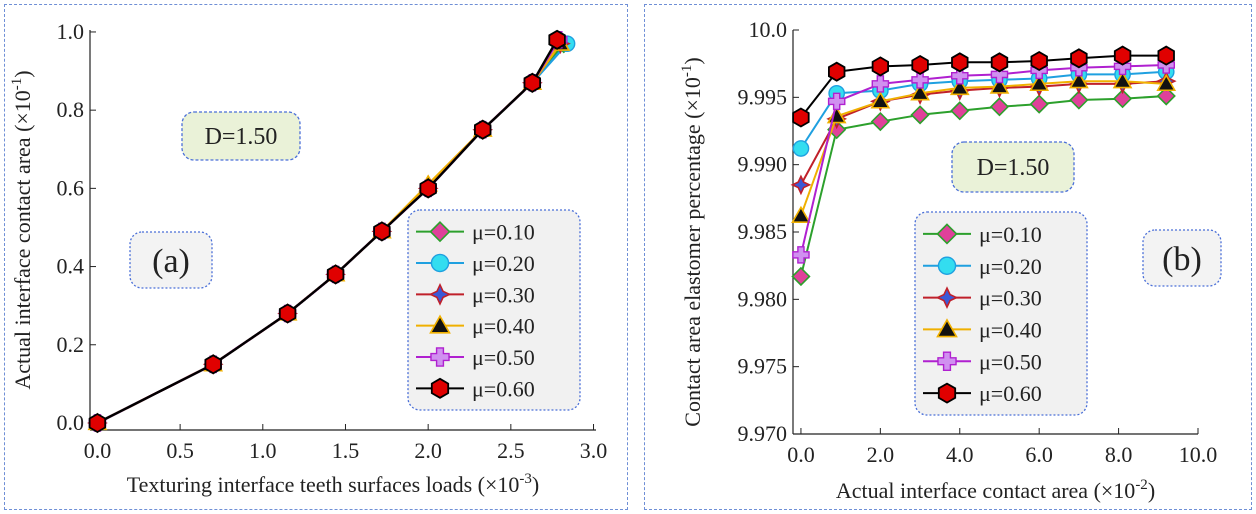  I want to click on y-tick-label: 0.8, so click(71, 109).